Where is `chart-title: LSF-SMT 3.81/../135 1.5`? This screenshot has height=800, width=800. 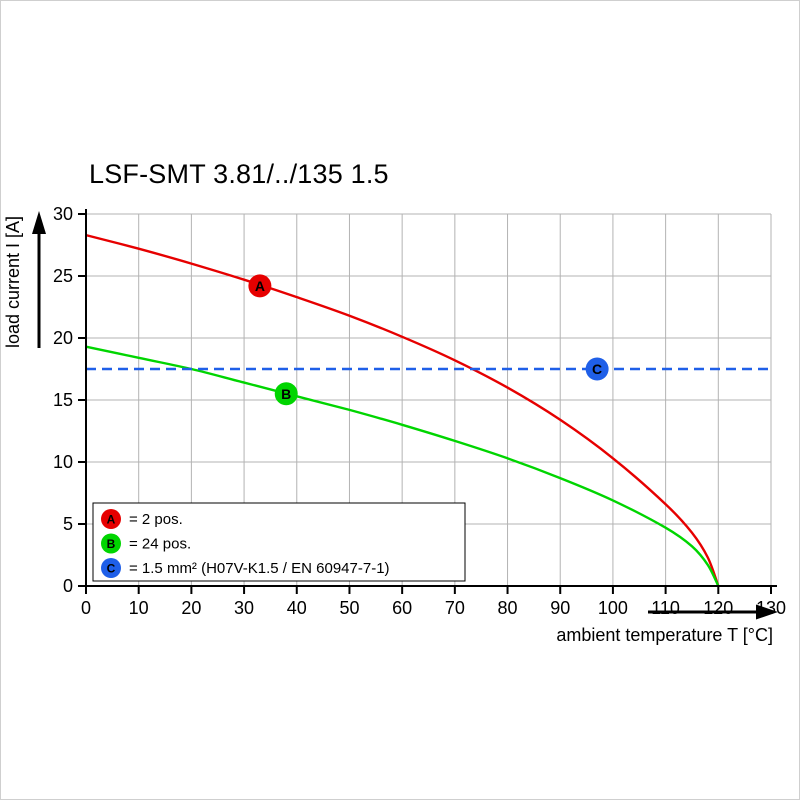 chart-title: LSF-SMT 3.81/../135 1.5 is located at coordinates (239, 174).